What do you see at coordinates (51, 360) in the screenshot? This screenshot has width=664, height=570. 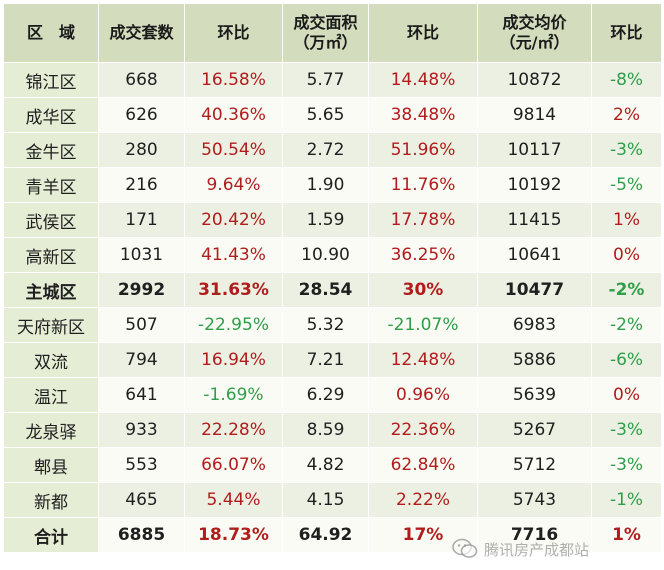 I see `district-cell: 双流` at bounding box center [51, 360].